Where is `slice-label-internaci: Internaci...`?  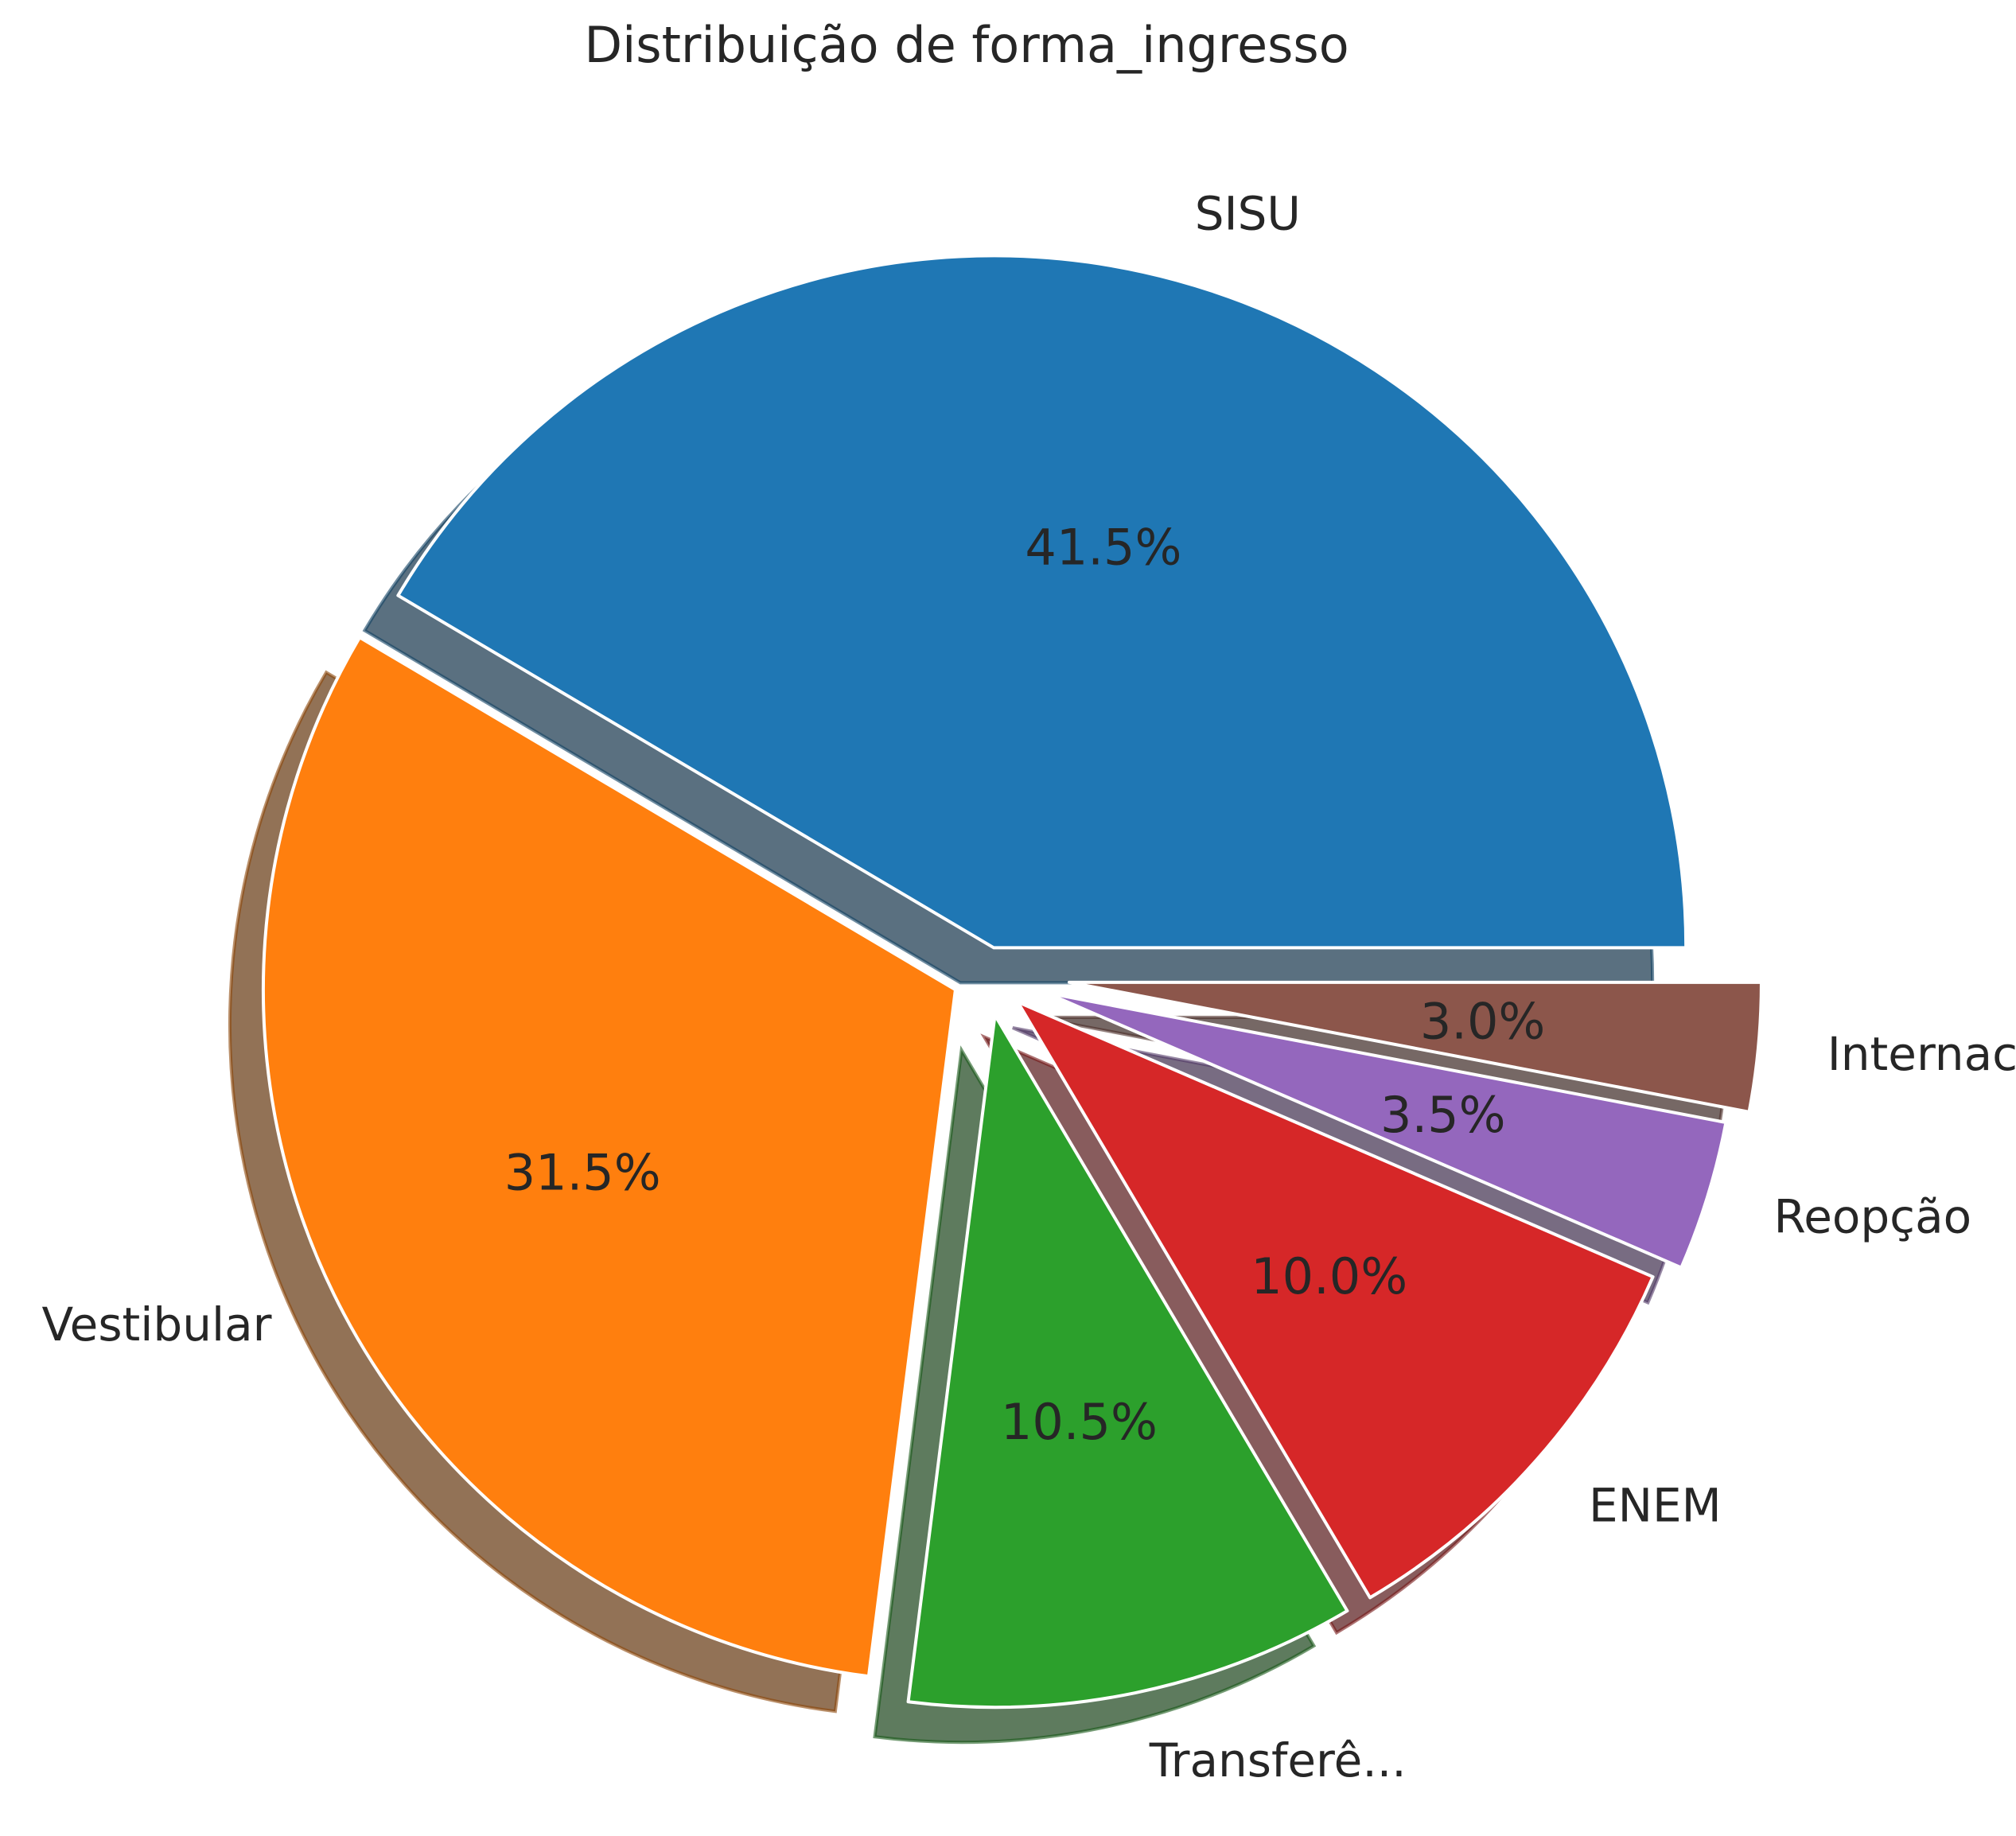 slice-label-internaci: Internaci... is located at coordinates (1921, 1054).